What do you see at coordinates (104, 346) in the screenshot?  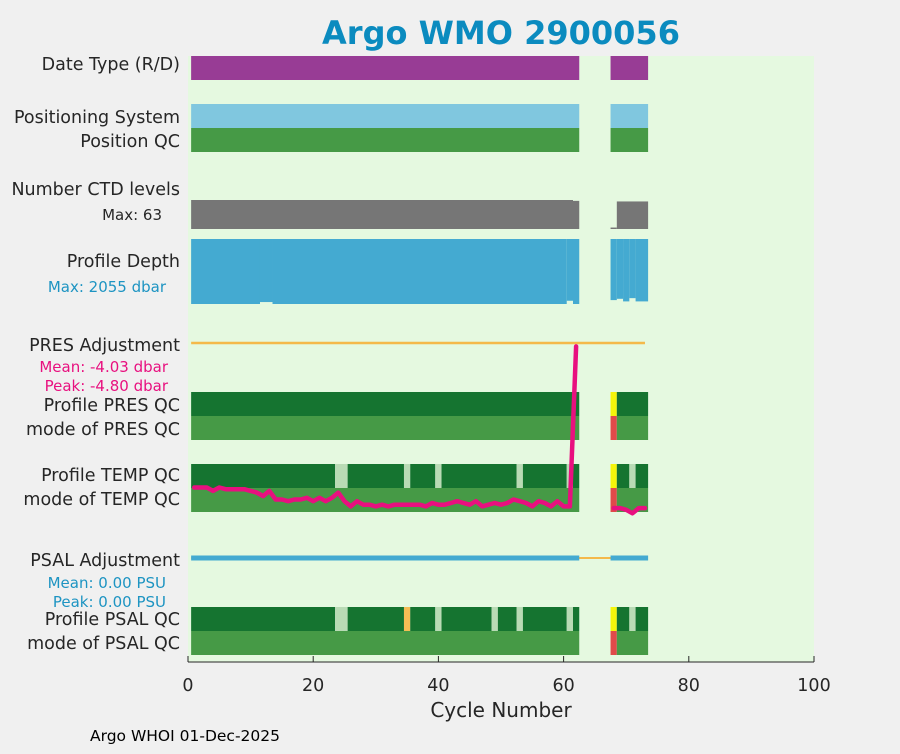 I see `label-pres-adjustment: PRES Adjustment` at bounding box center [104, 346].